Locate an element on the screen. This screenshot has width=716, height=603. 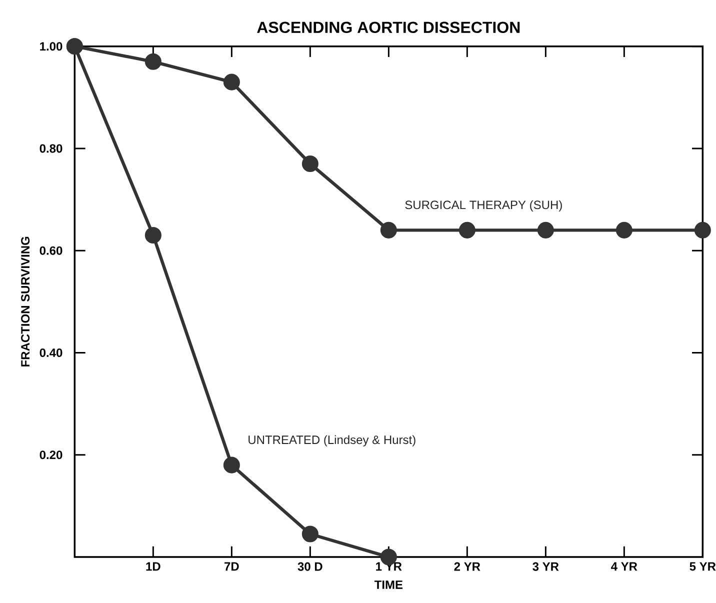
x-tick-label: 7D is located at coordinates (231, 566).